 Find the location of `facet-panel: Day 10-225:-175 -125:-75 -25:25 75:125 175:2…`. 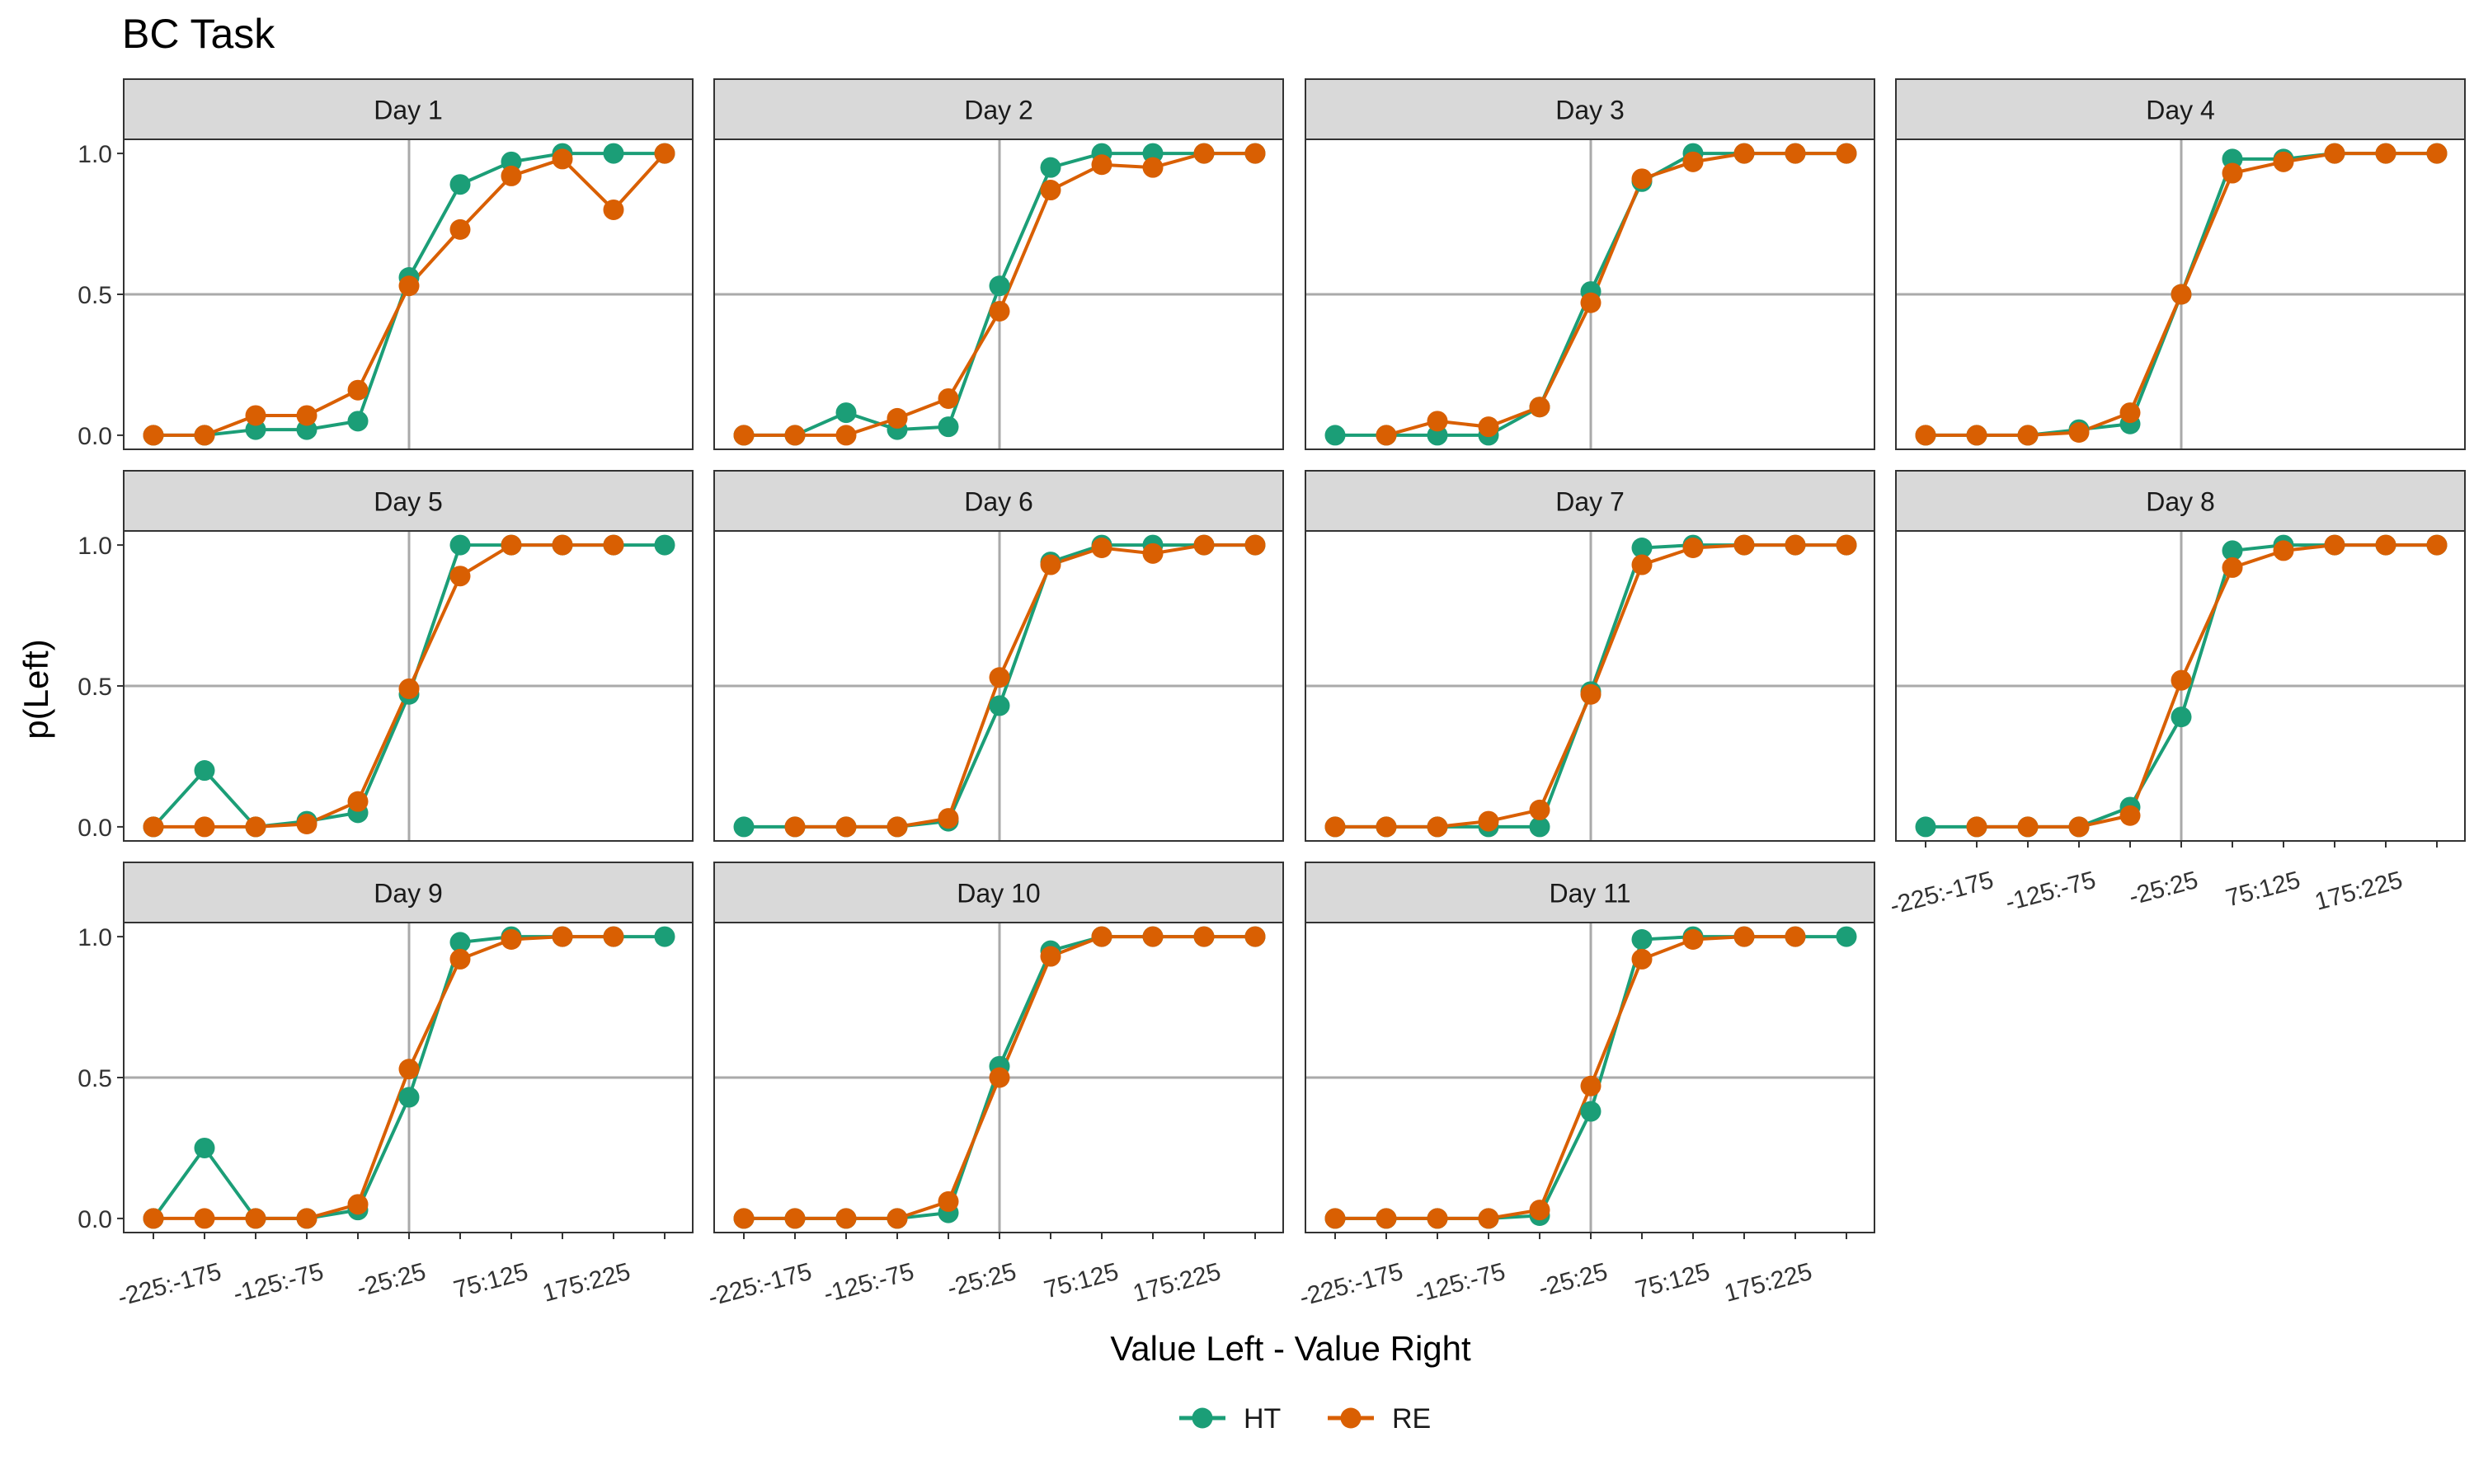

facet-panel: Day 10-225:-175 -125:-75 -25:25 75:125 175:2… is located at coordinates (994, 1087).